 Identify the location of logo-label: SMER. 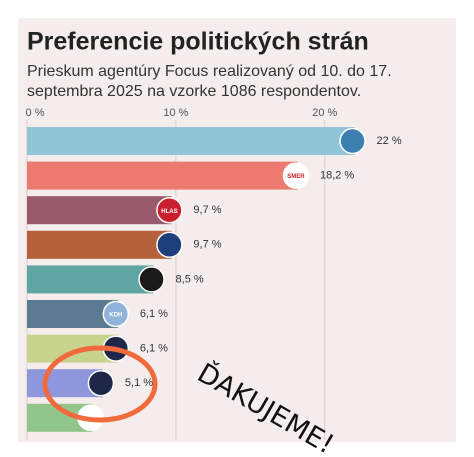
(296, 177).